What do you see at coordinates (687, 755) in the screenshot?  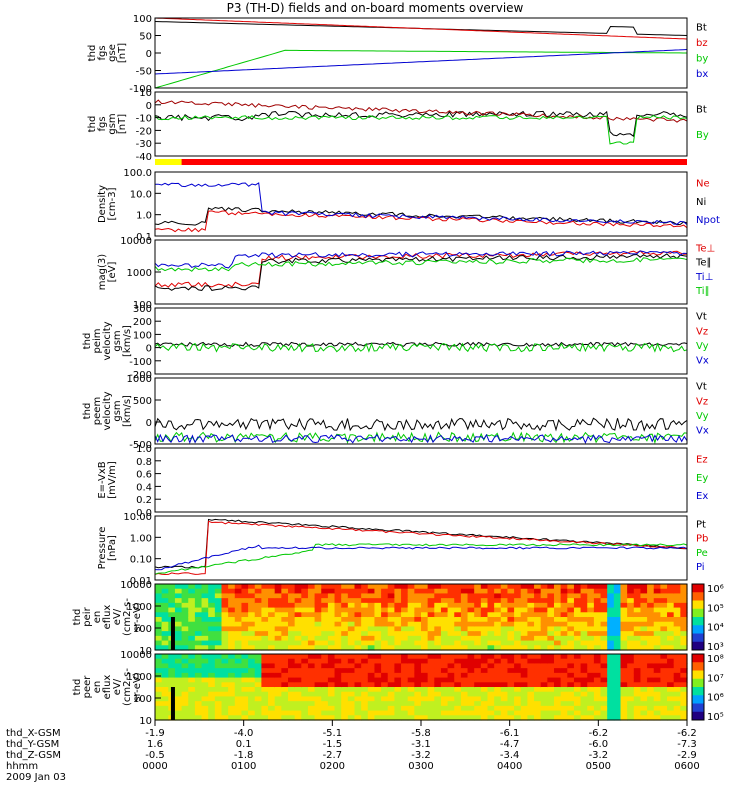 I see `ephemeris-value: -2.9` at bounding box center [687, 755].